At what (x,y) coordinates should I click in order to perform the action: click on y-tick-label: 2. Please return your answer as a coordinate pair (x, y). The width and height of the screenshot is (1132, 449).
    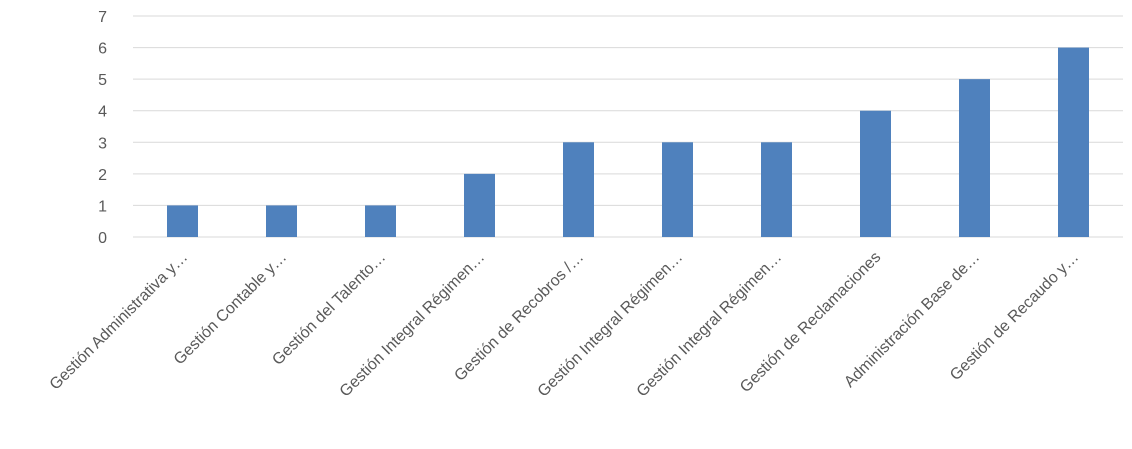
    Looking at the image, I should click on (102, 175).